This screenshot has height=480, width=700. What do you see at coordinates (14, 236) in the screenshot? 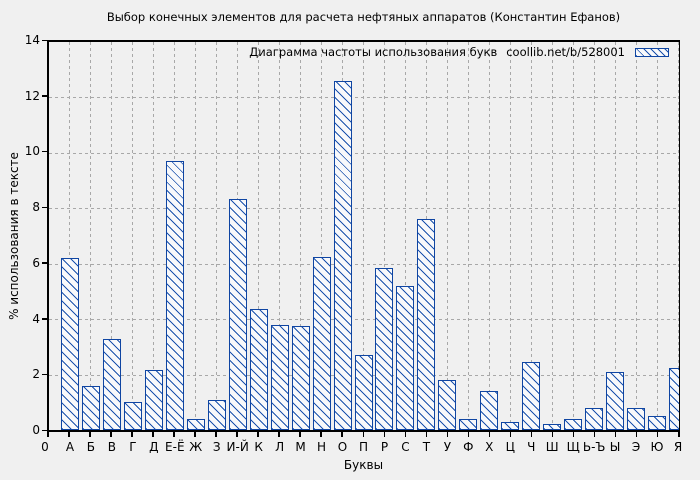
I see `y-axis-label: % использования в тексте` at bounding box center [14, 236].